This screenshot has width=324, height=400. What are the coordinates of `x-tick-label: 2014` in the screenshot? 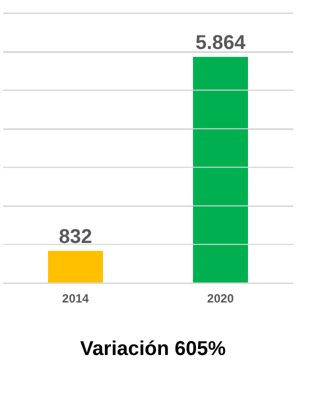 It's located at (76, 299).